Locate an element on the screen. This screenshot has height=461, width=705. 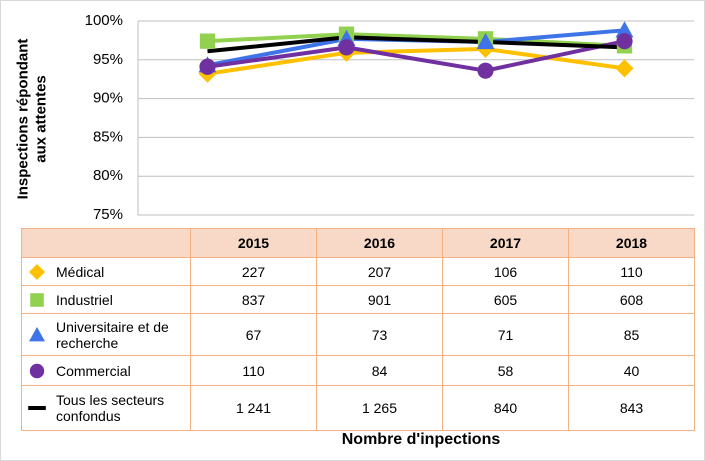
table-cell: 58 is located at coordinates (505, 370).